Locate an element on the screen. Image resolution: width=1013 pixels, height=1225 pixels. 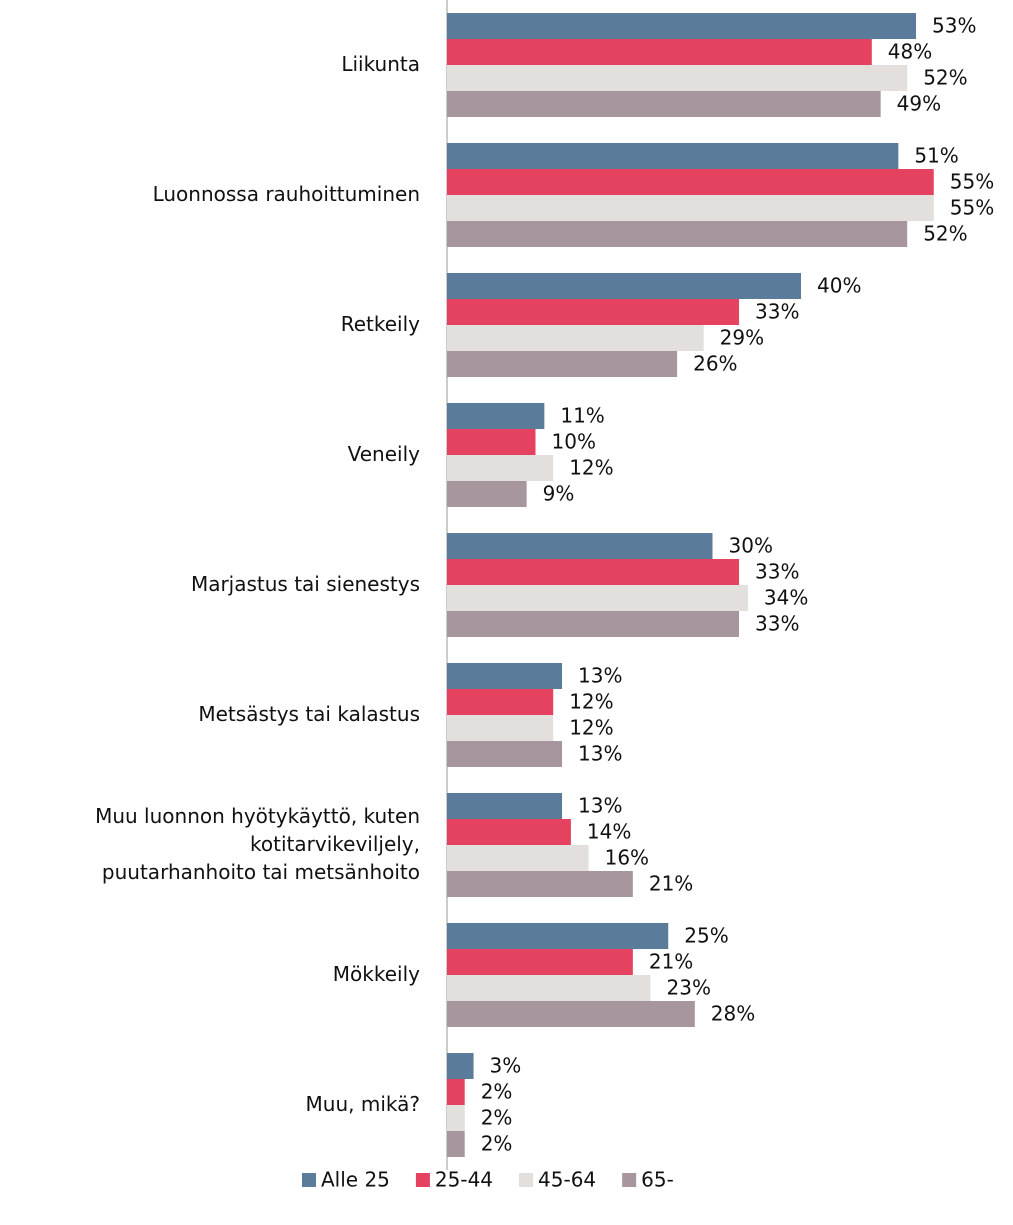
value-label: 53% is located at coordinates (954, 26).